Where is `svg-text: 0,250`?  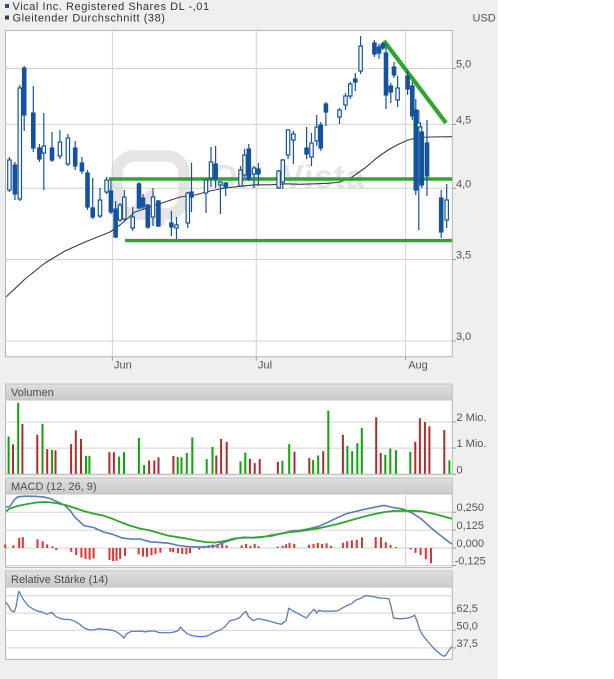
svg-text: 0,250 is located at coordinates (471, 508).